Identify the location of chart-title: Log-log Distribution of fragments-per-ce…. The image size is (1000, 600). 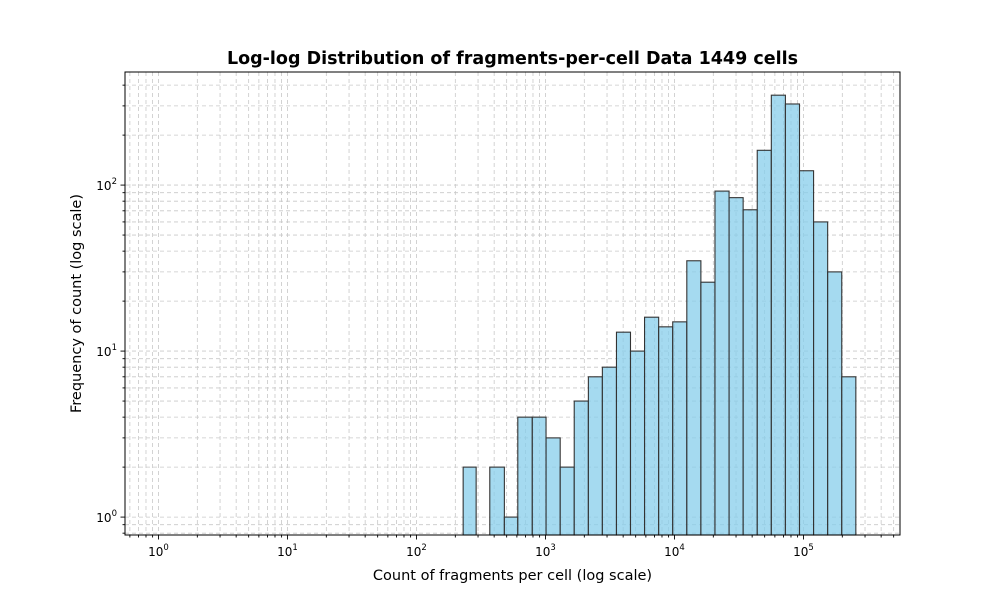
(512, 59).